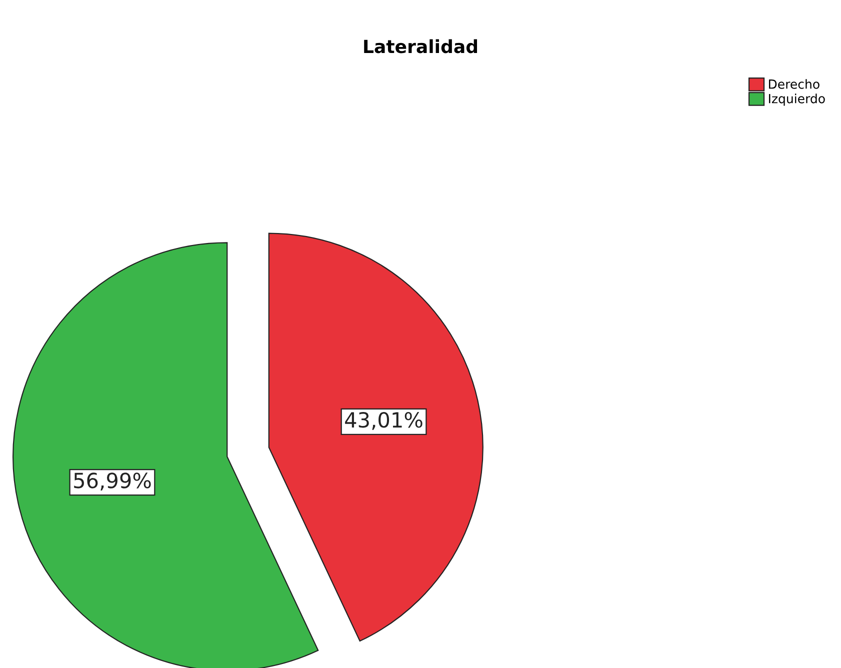 The height and width of the screenshot is (668, 841). What do you see at coordinates (383, 421) in the screenshot?
I see `data-label: 43,01%` at bounding box center [383, 421].